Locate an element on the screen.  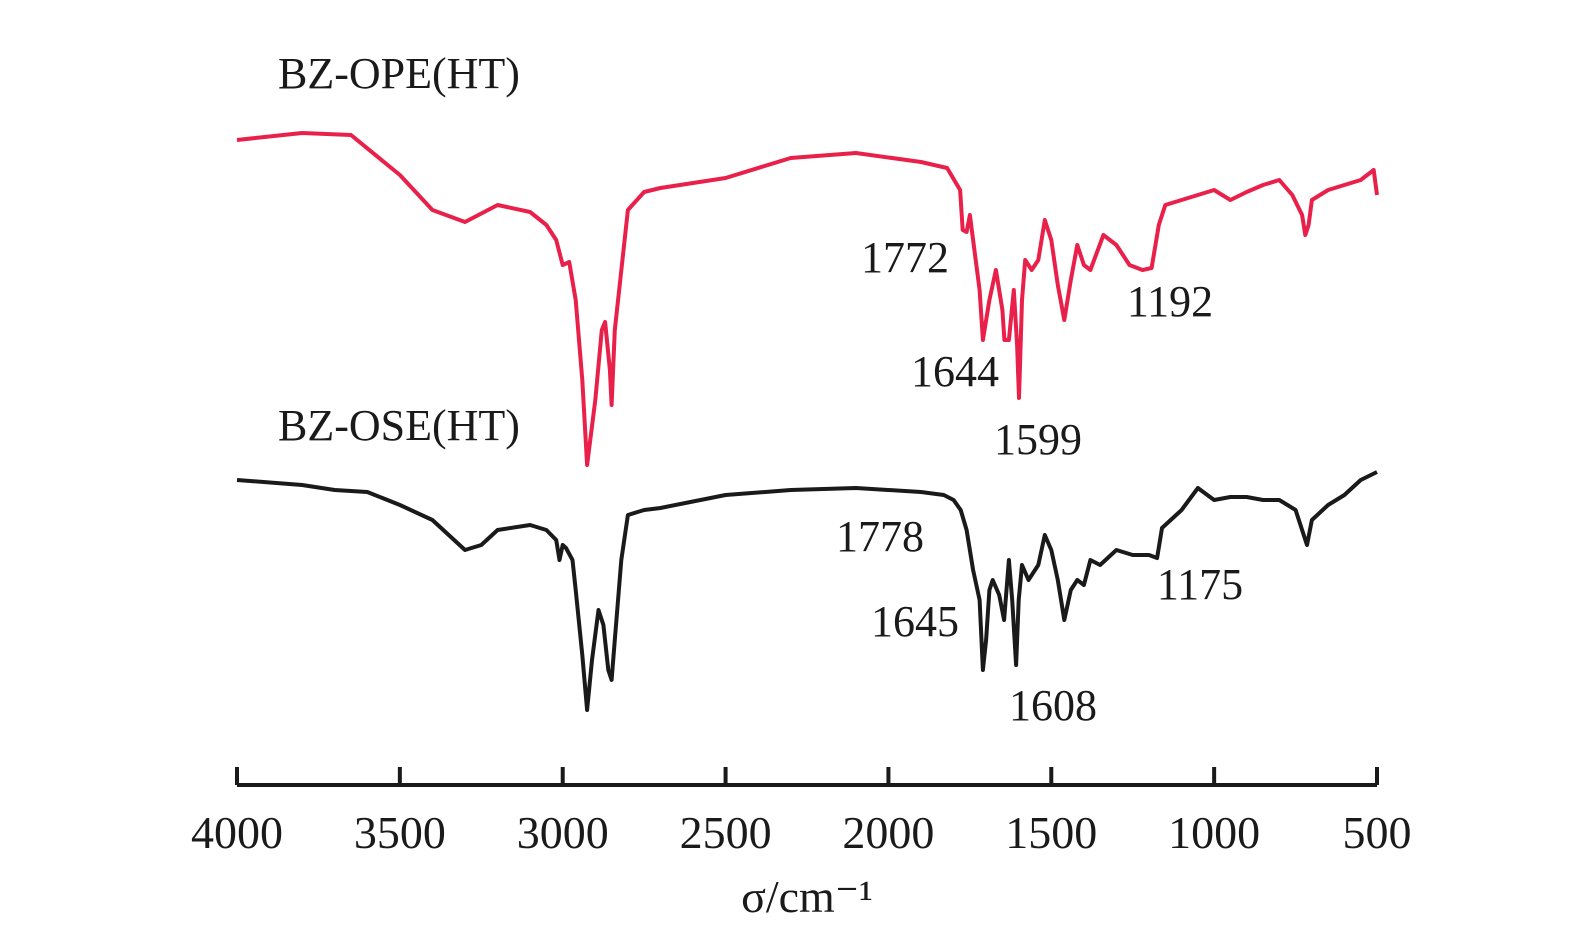
x-tick-label: 1000 is located at coordinates (1214, 832).